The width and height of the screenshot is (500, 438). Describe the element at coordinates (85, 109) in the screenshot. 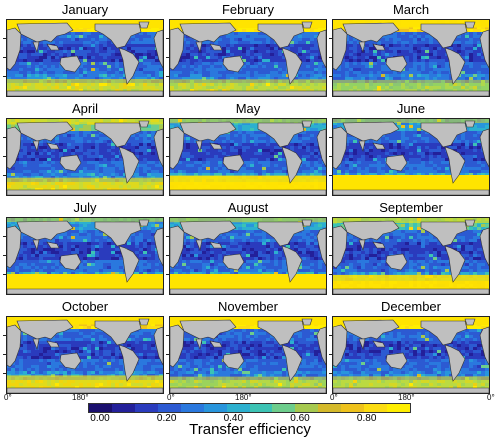

I see `panel-title: April` at that location.